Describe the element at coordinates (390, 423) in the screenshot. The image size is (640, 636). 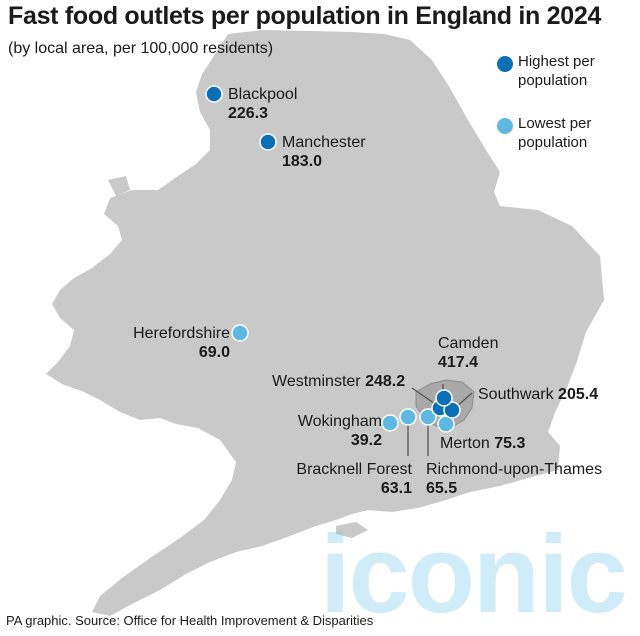
I see `wokingham-marker` at that location.